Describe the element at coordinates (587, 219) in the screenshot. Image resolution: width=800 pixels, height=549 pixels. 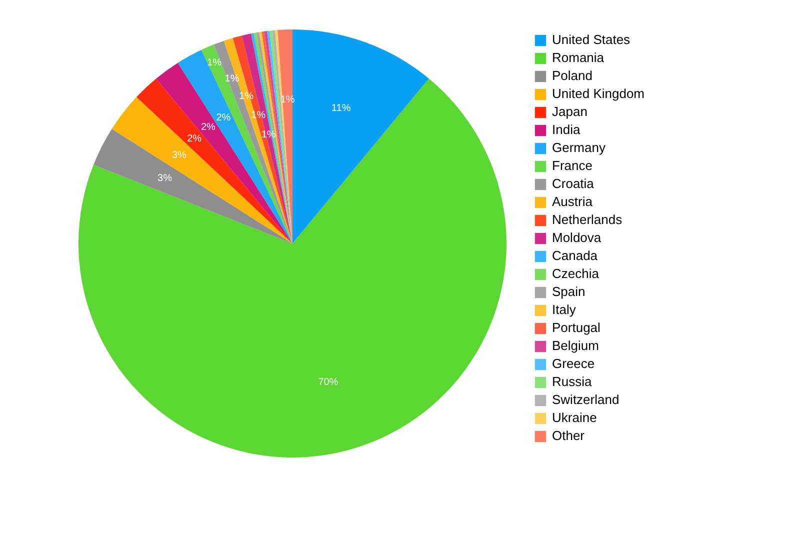
I see `legend-label: Netherlands` at that location.